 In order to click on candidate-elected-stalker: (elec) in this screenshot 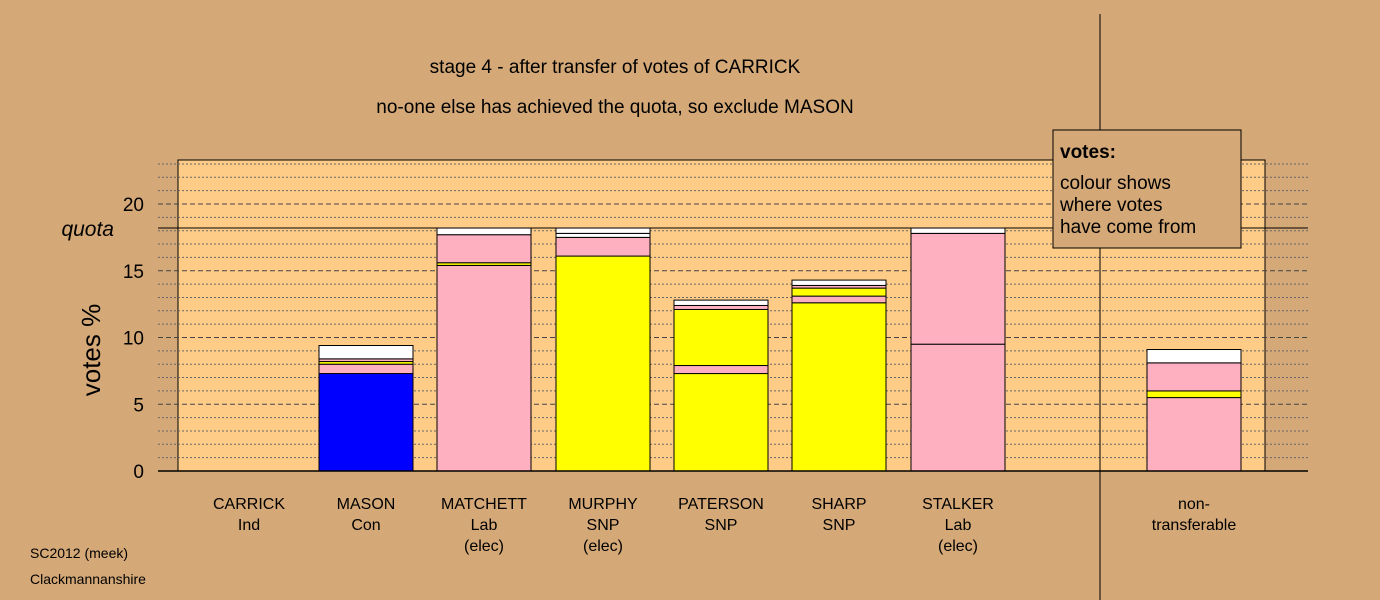, I will do `click(958, 546)`.